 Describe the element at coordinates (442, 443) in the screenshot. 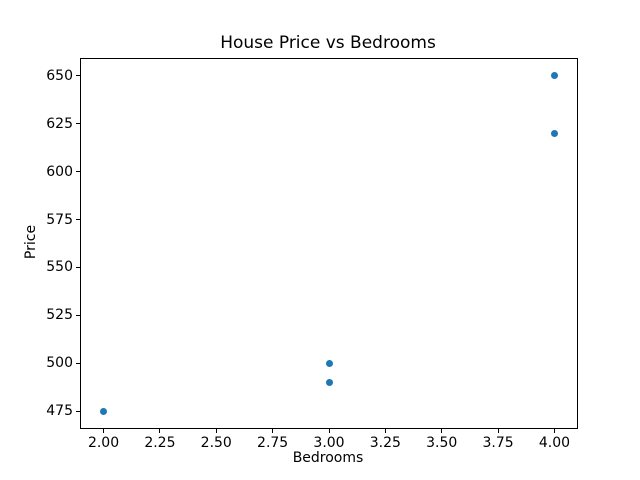

I see `x-tick-label: 3.50` at that location.